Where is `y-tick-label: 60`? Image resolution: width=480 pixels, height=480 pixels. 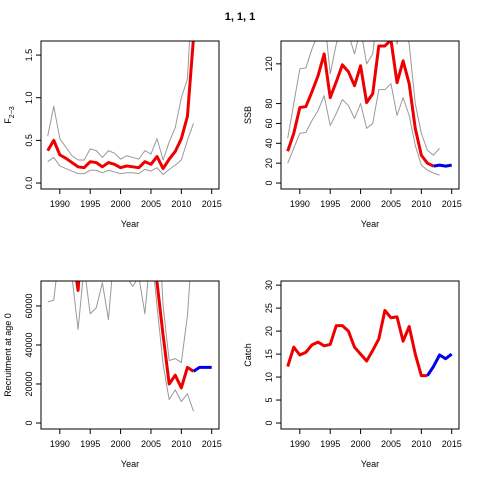 y-tick-label: 60 is located at coordinates (269, 123).